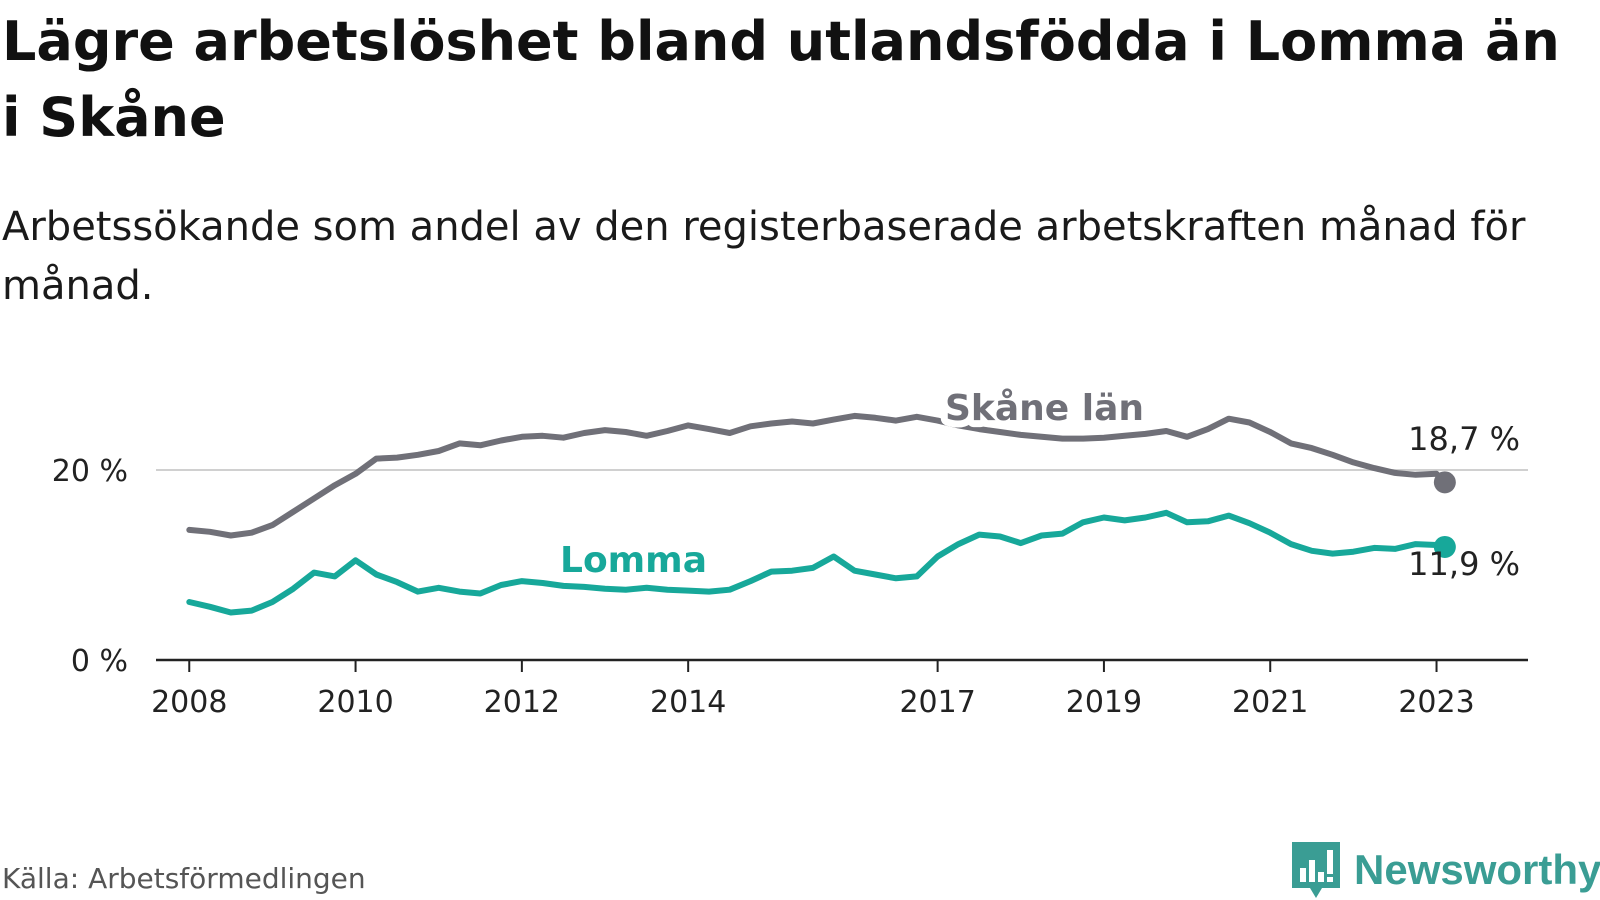 The image size is (1600, 900). I want to click on labels: Skåne län Lomma 18,7 % 11,9 %, so click(1036, 484).